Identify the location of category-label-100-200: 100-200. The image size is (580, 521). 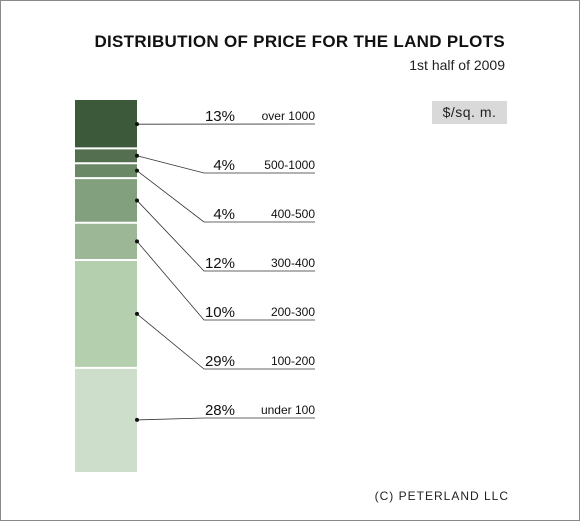
(293, 361).